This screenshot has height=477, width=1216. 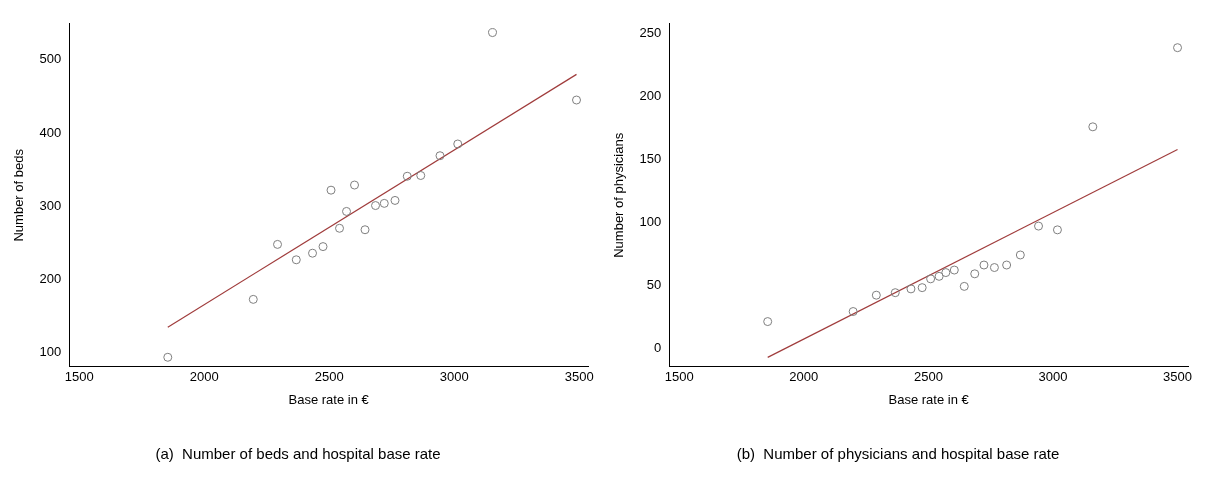 I want to click on text: (b) Number of physicians and hospital base rate, so click(x=898, y=454).